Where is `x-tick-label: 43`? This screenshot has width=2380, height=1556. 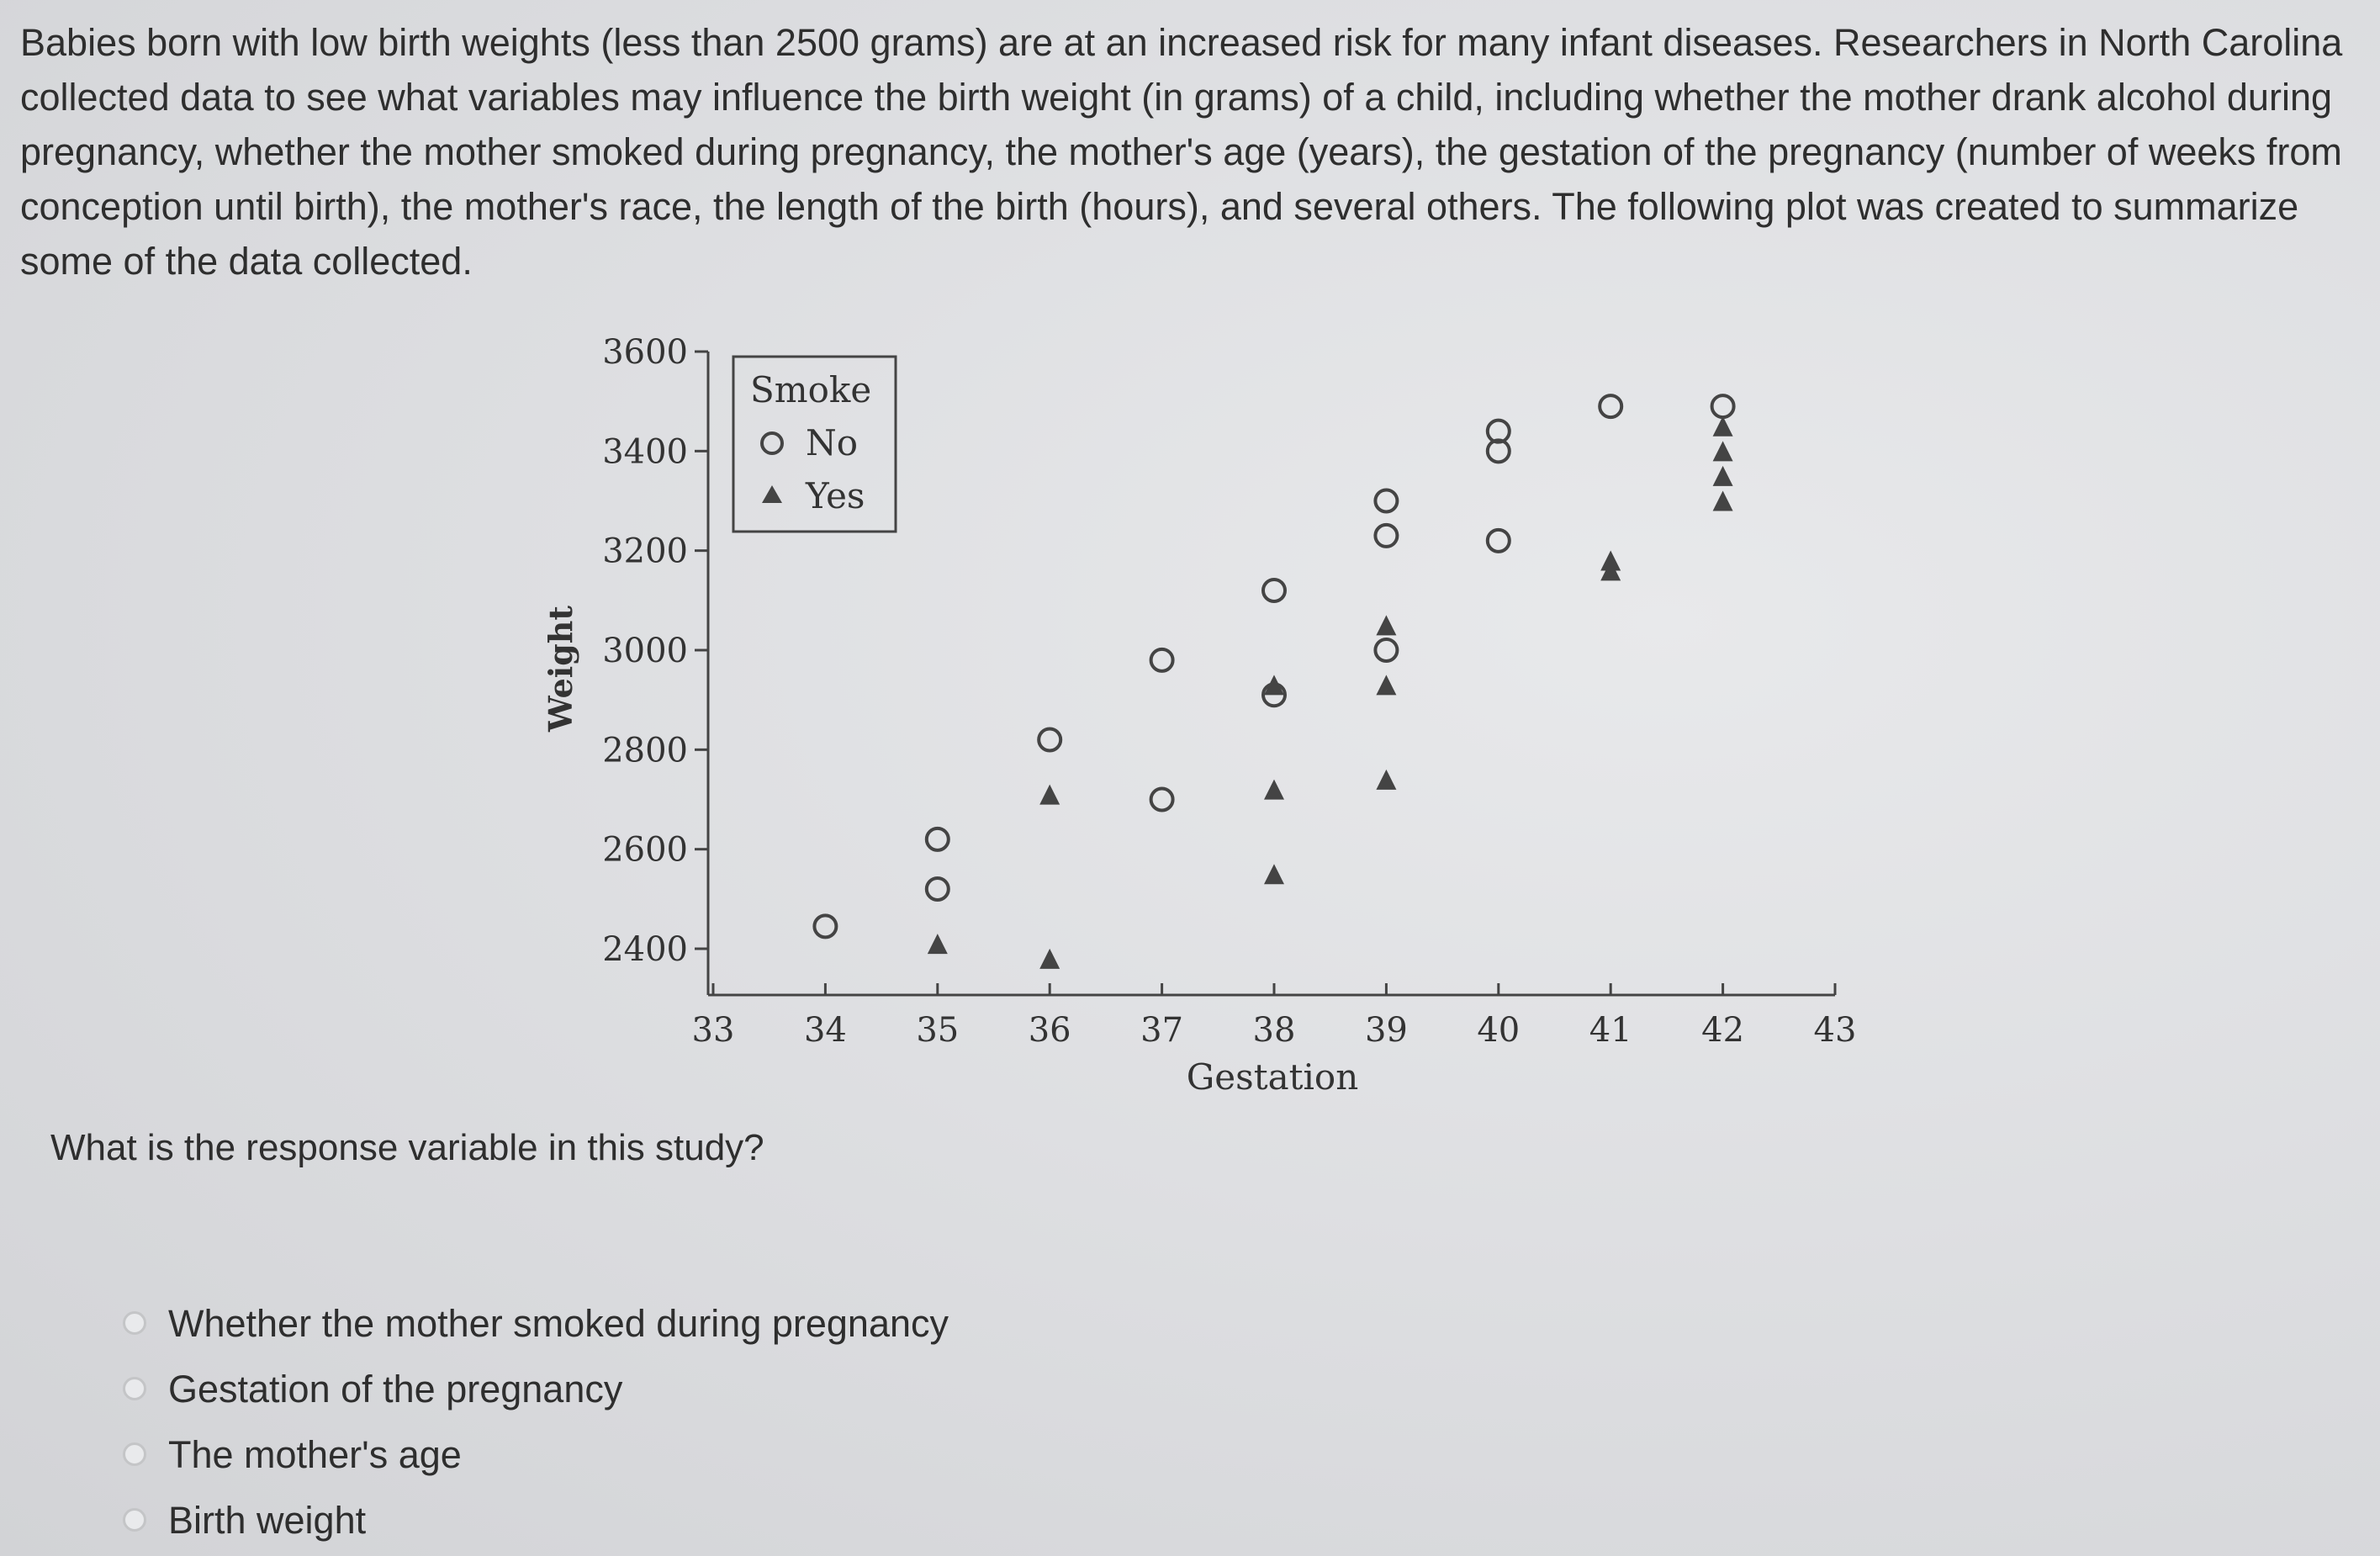 x-tick-label: 43 is located at coordinates (1835, 1030).